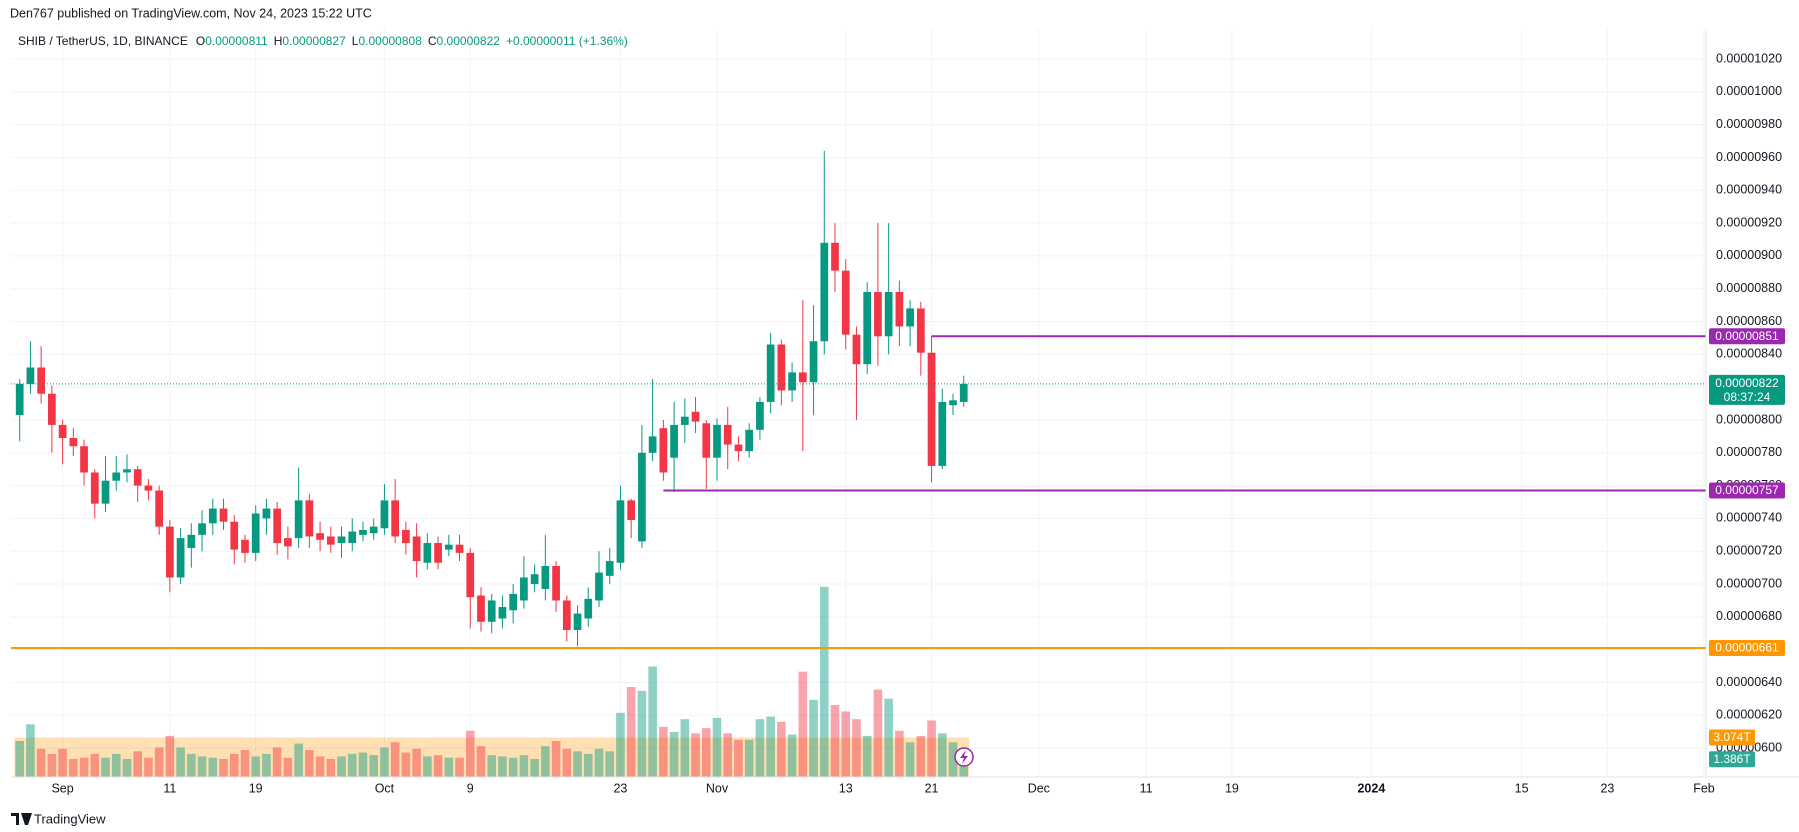  I want to click on price-label: 0.00000851, so click(1747, 336).